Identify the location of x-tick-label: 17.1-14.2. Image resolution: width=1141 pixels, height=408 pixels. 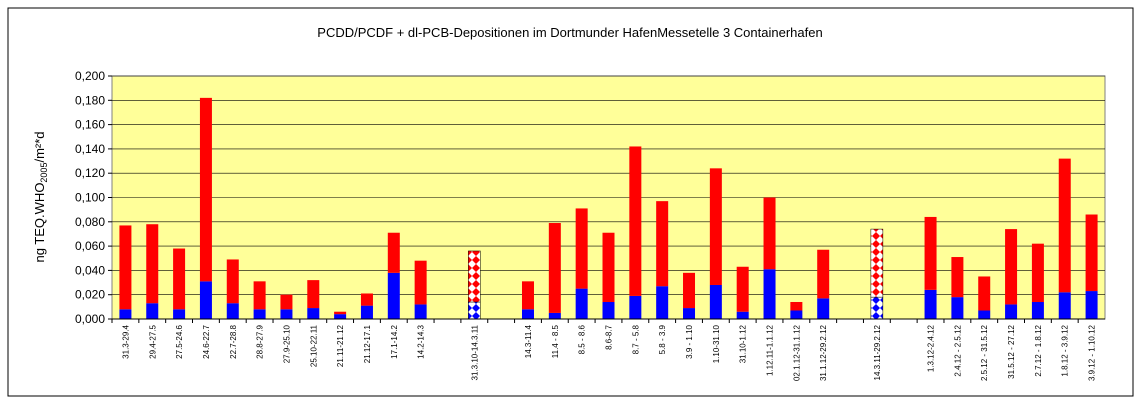
(394, 341).